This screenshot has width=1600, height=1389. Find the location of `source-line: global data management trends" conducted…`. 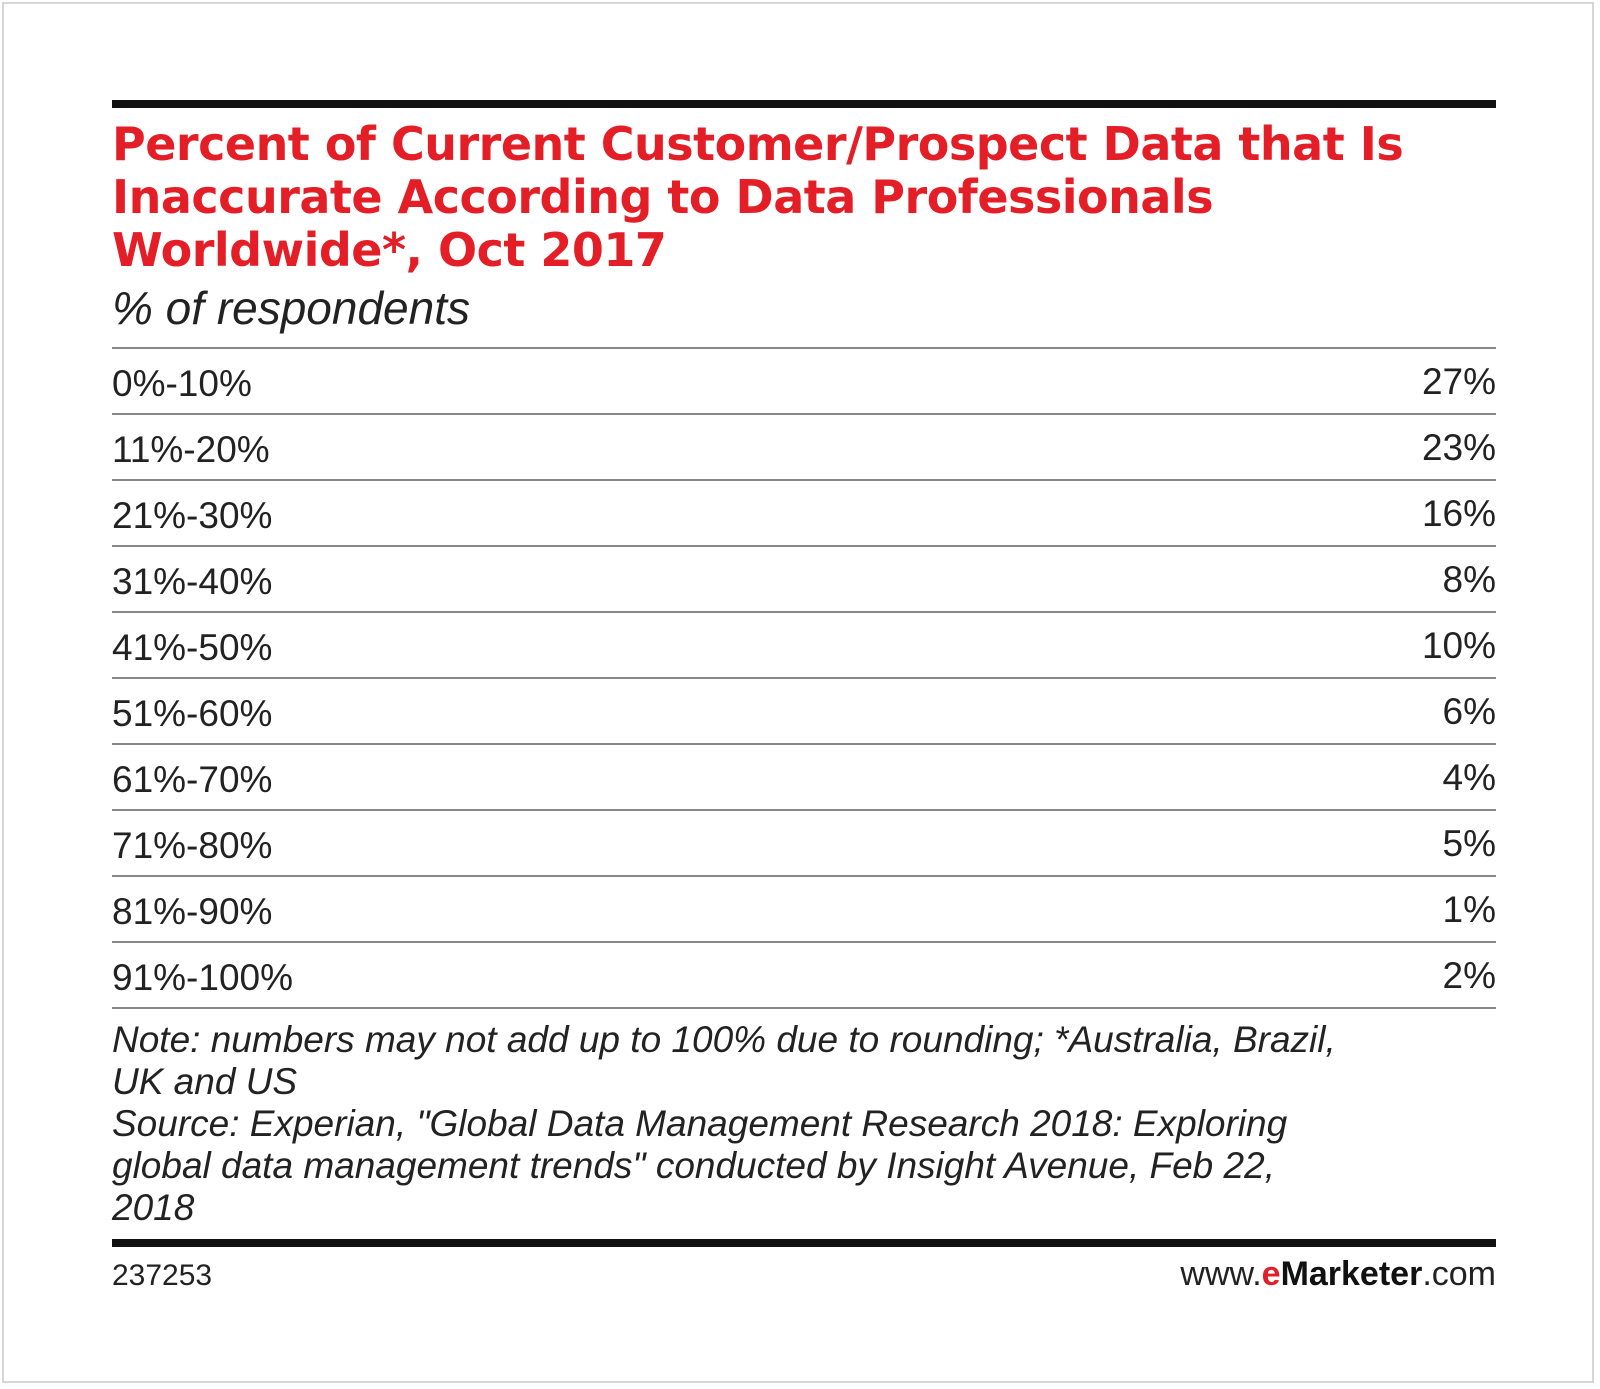

source-line: global data management trends" conducted… is located at coordinates (693, 1165).